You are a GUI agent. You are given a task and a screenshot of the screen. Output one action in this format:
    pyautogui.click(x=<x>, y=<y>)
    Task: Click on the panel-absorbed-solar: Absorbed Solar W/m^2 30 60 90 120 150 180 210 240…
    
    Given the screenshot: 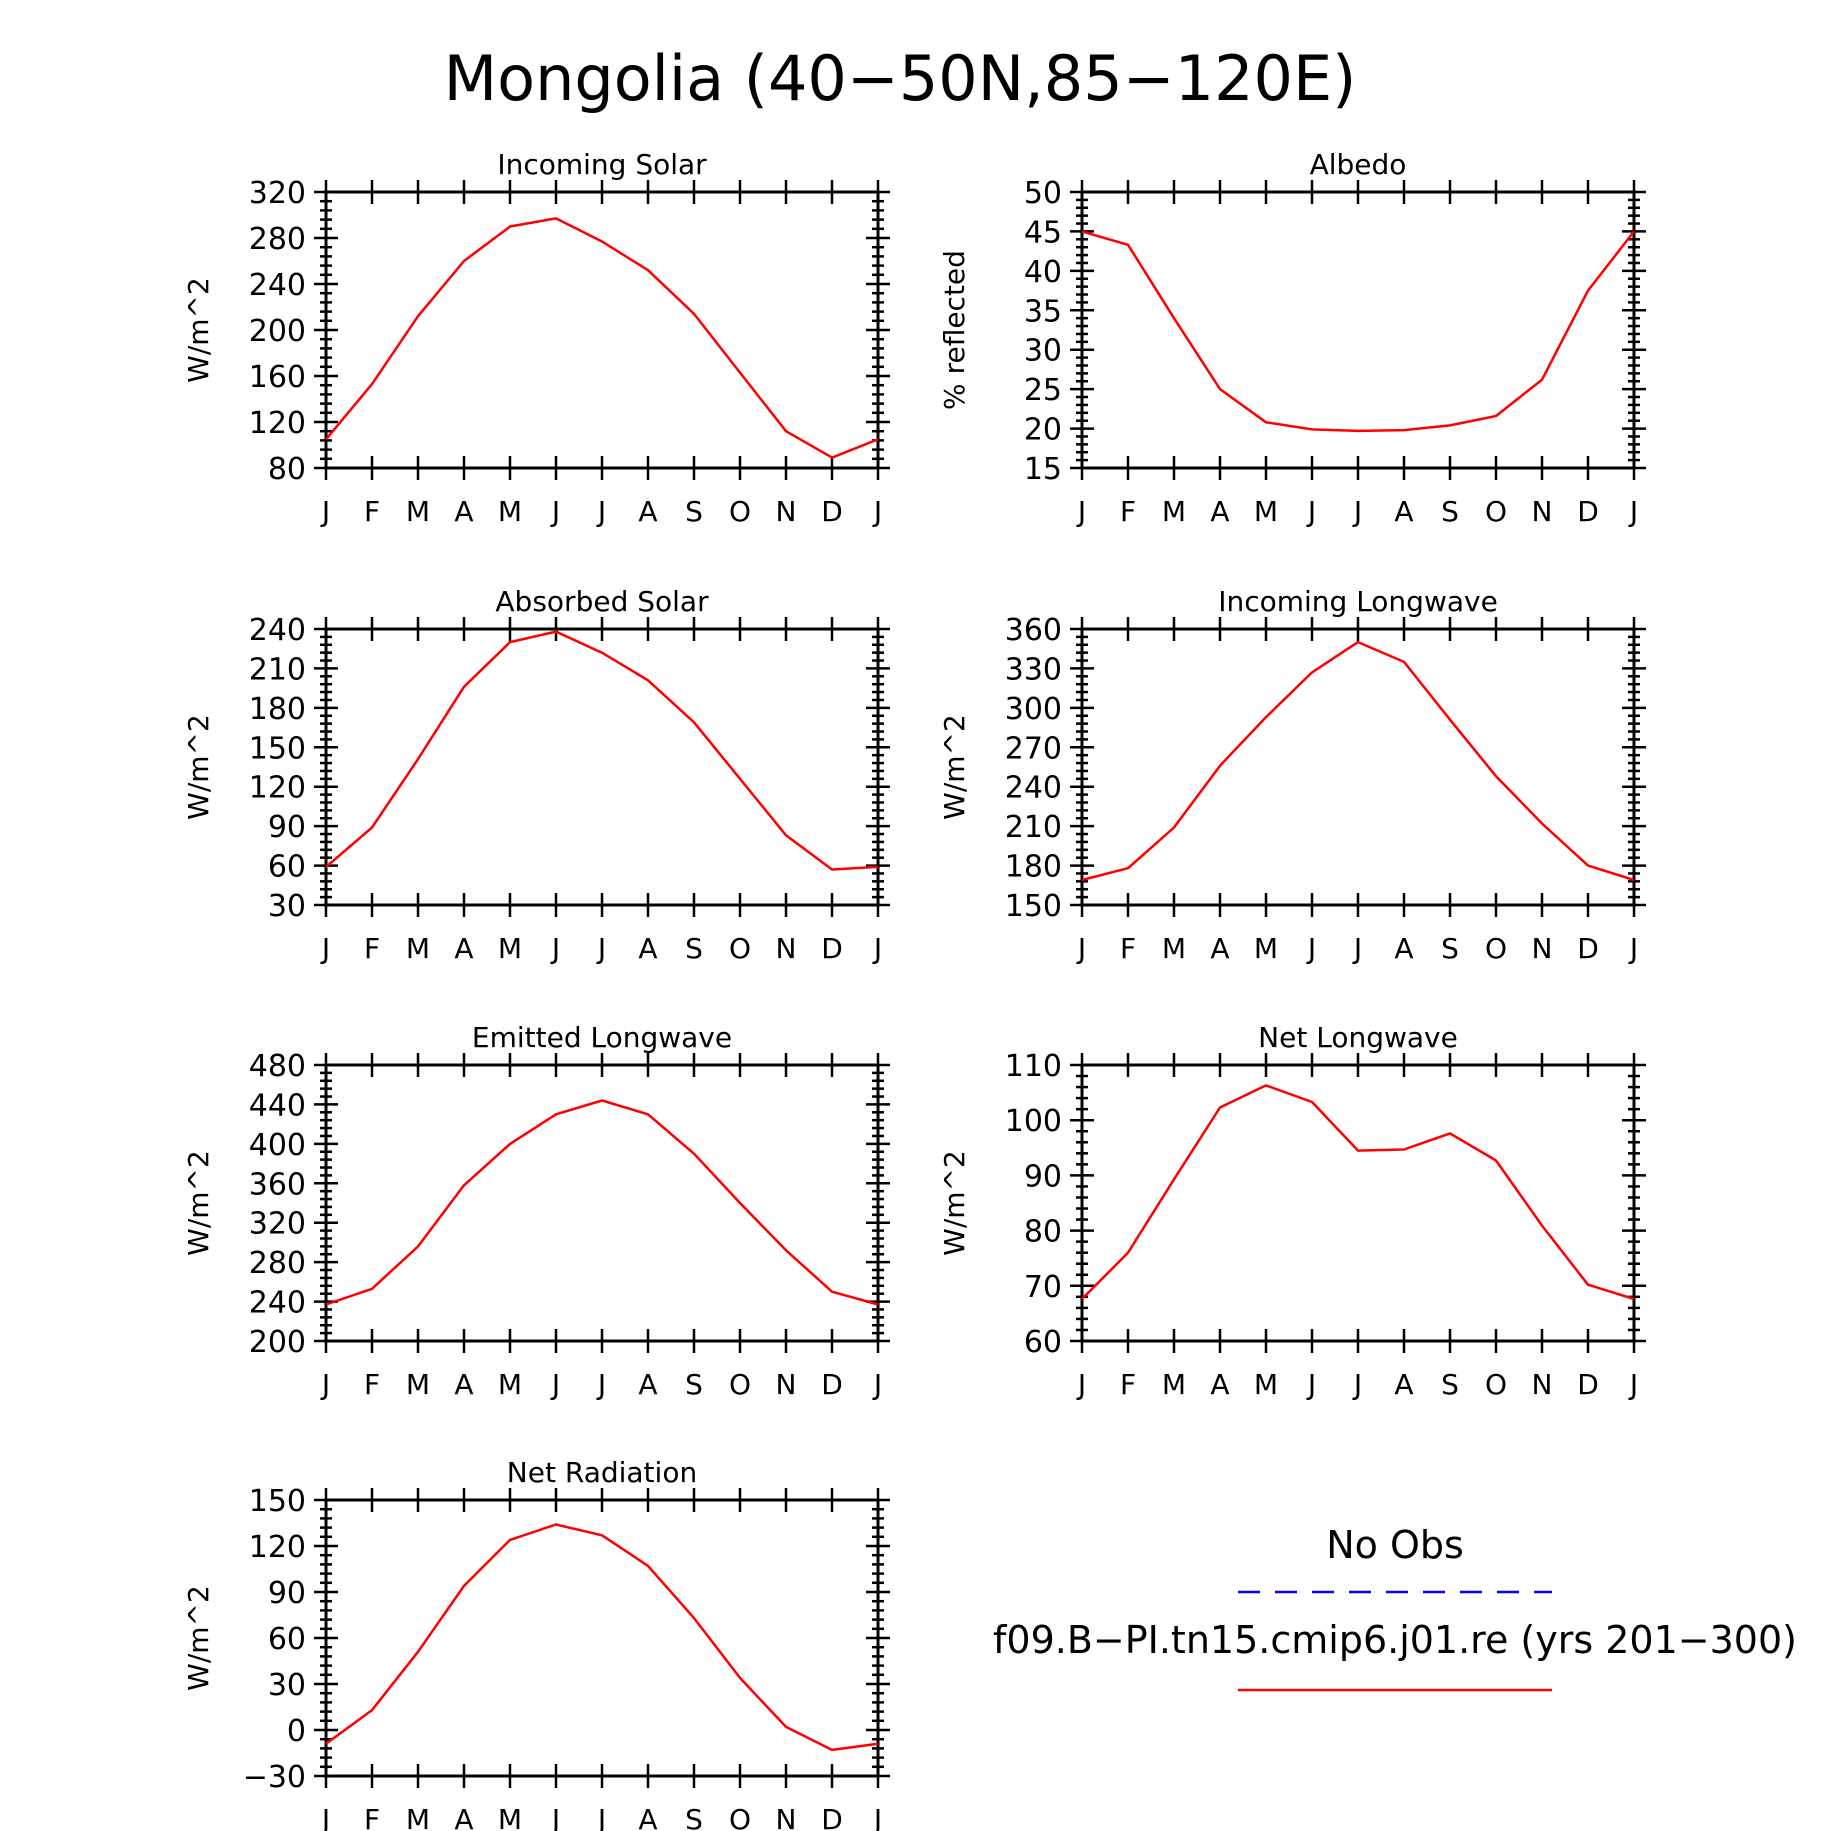 What is the action you would take?
    pyautogui.click(x=536, y=775)
    